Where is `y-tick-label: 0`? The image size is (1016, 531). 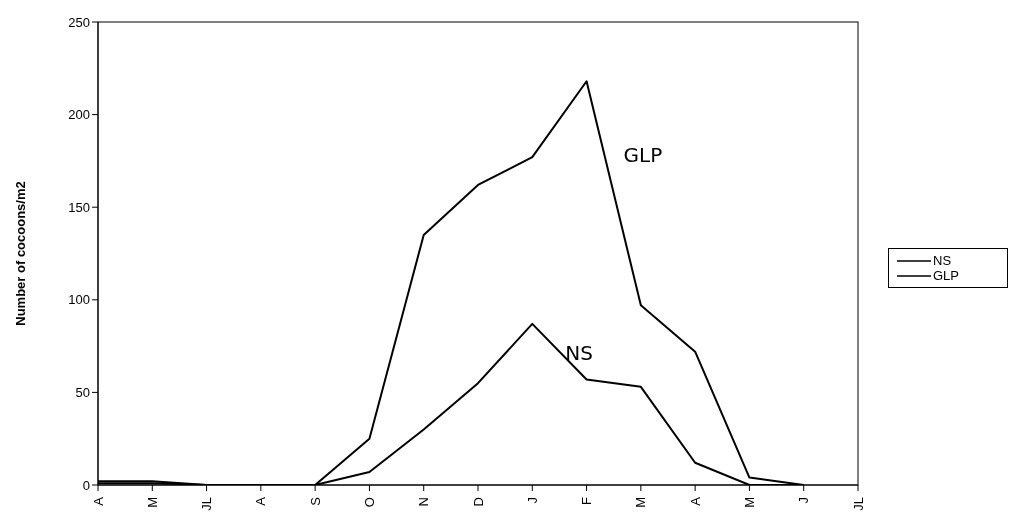
y-tick-label: 0 is located at coordinates (86, 485).